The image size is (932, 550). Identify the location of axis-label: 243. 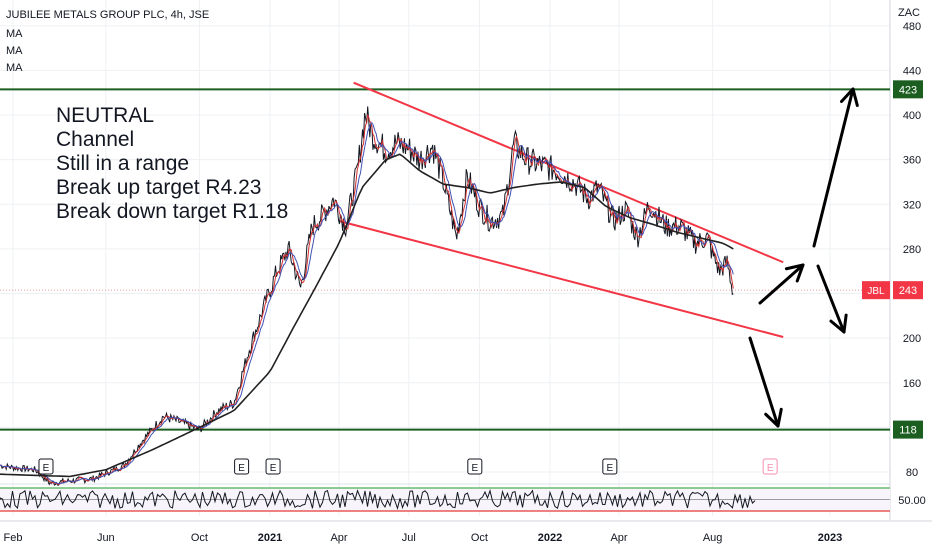
(908, 291).